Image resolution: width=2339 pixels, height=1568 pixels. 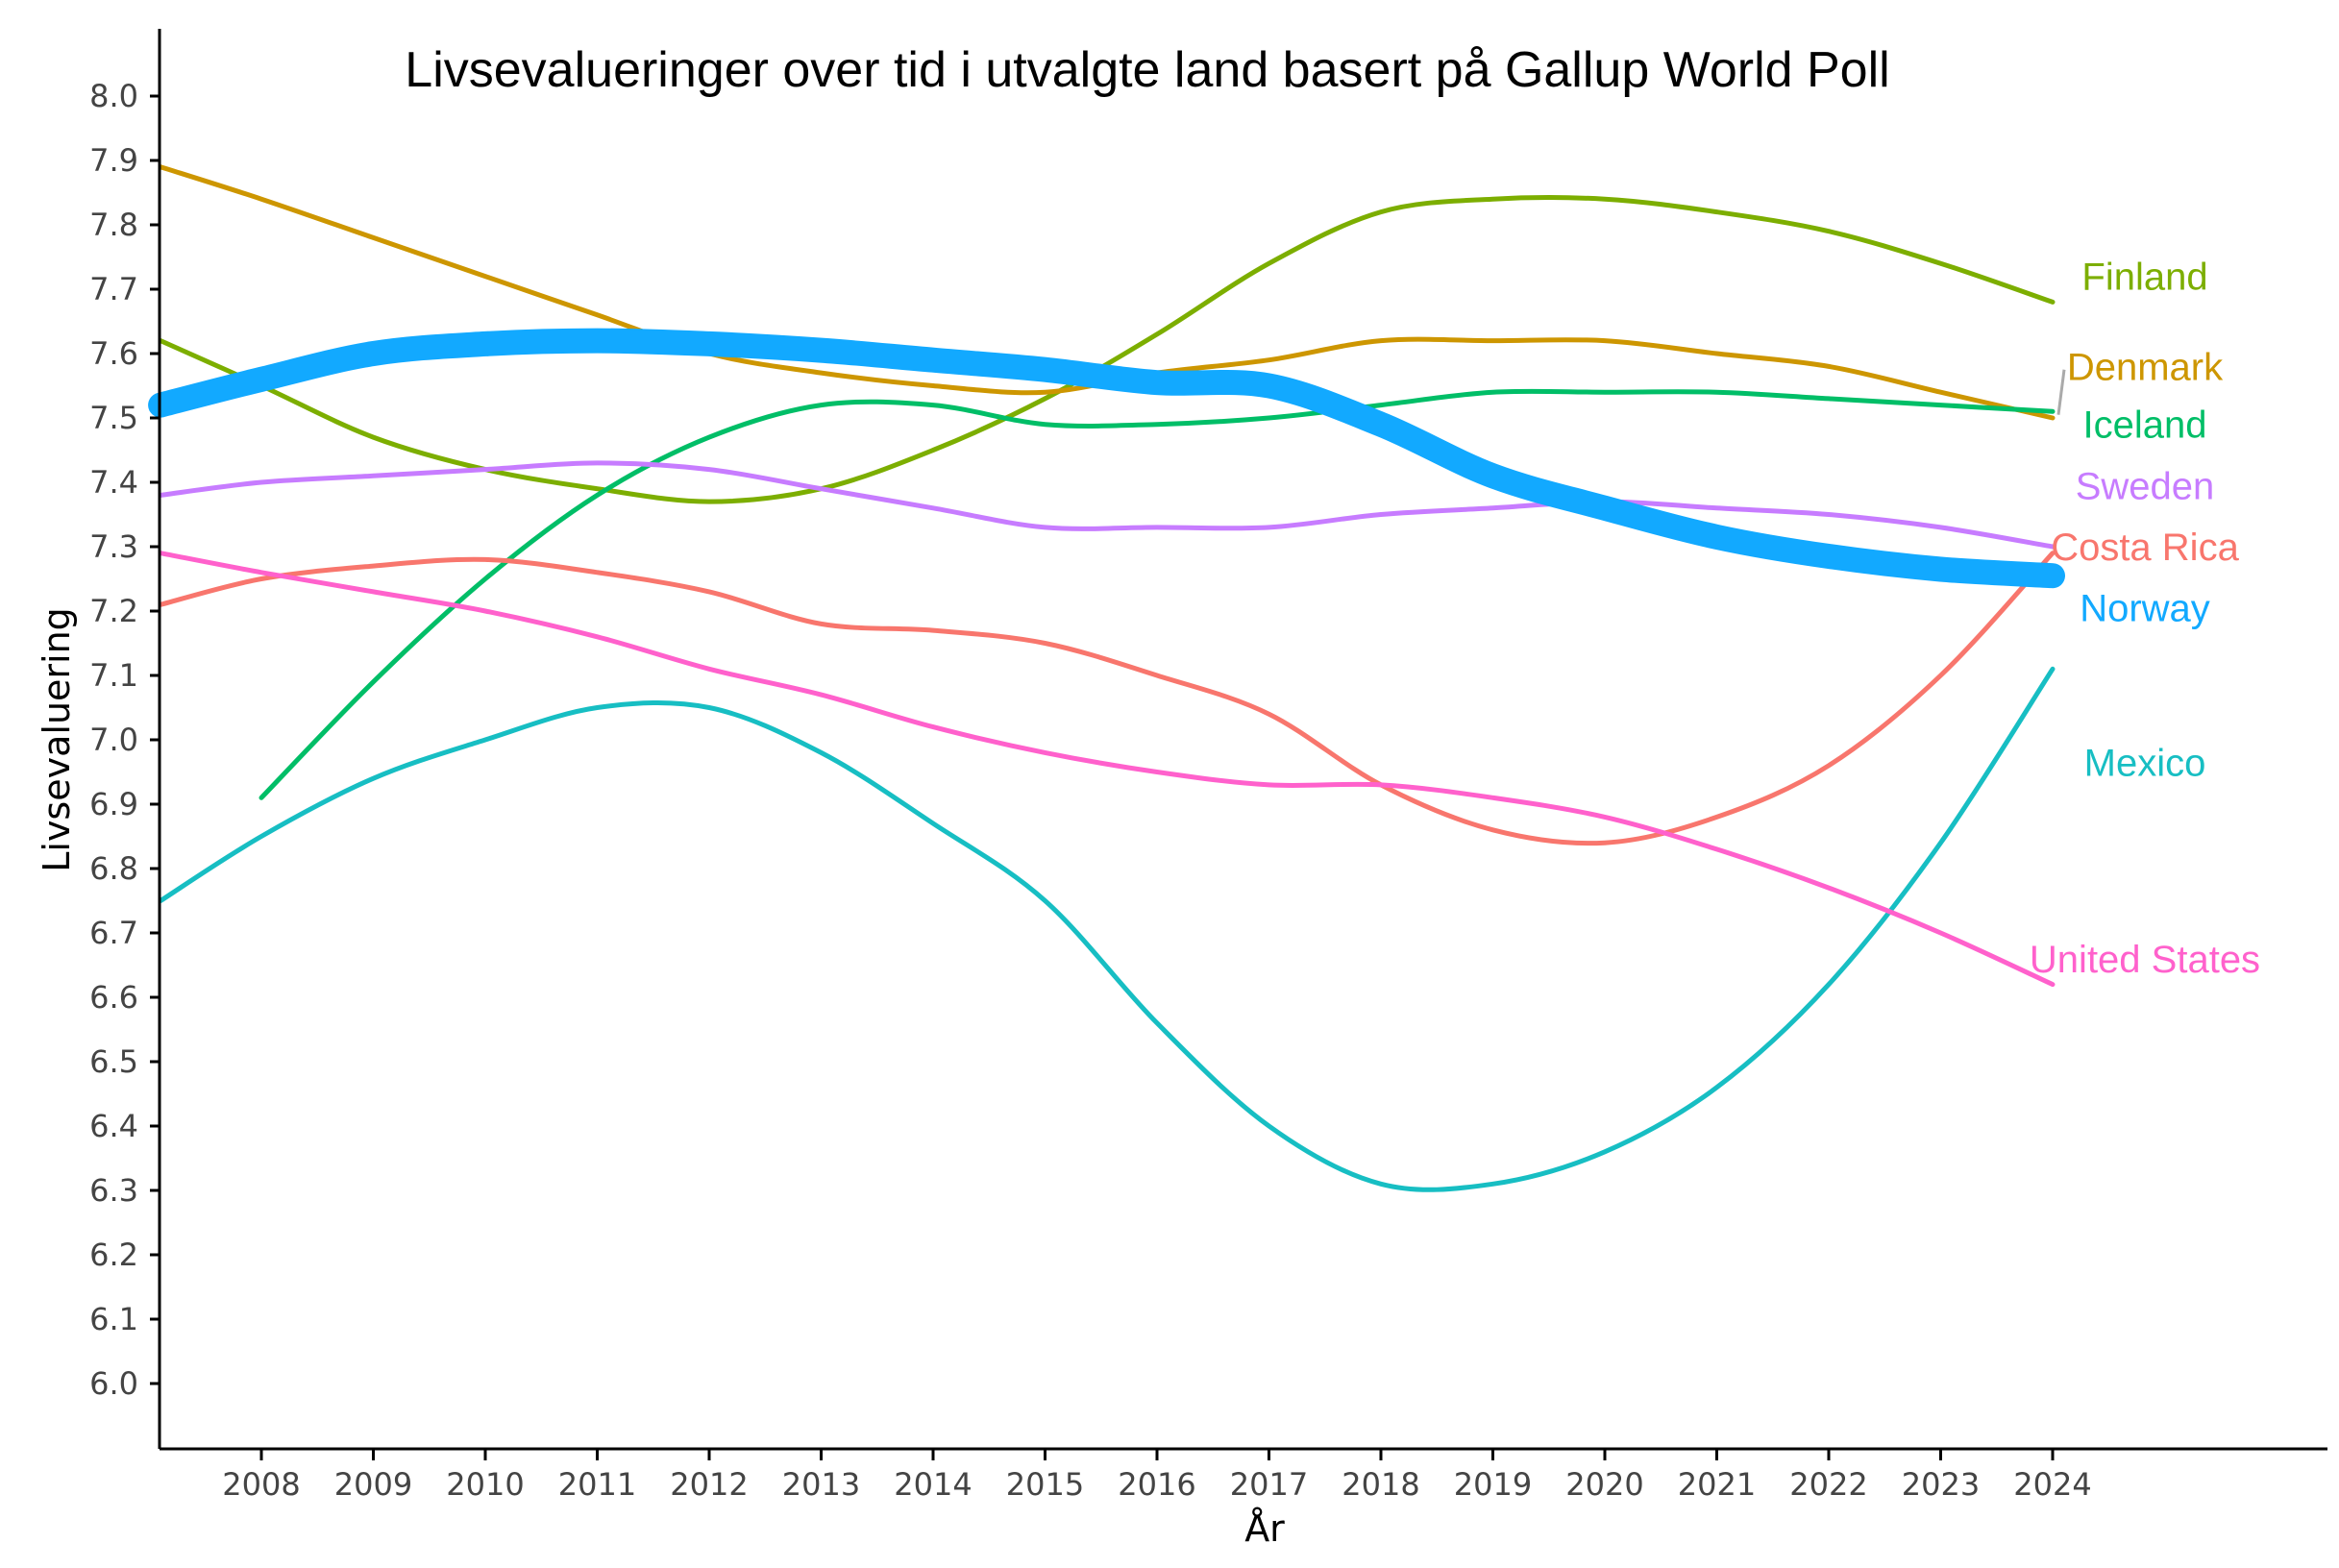 I want to click on x-tick-label: 2011, so click(x=597, y=1485).